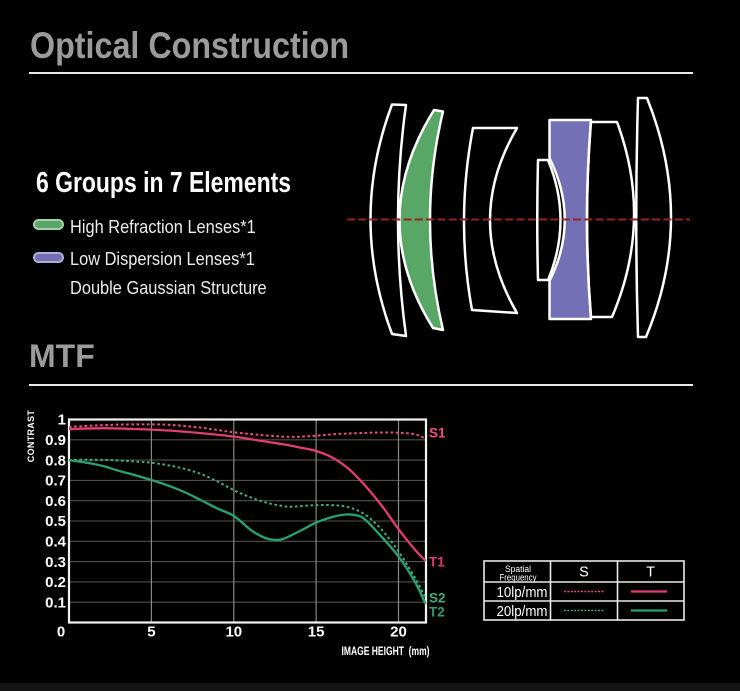  What do you see at coordinates (650, 573) in the screenshot?
I see `svg-text: T` at bounding box center [650, 573].